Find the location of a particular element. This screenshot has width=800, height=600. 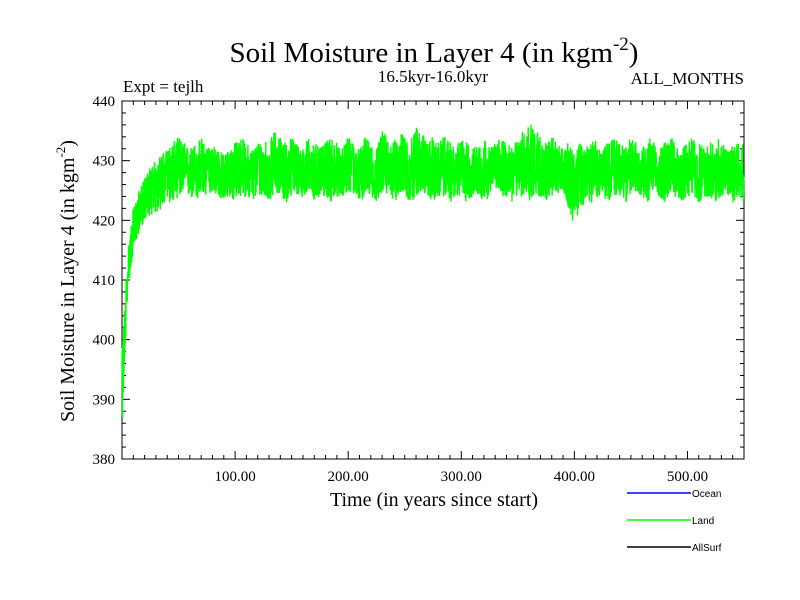

y-tick-label: 410 is located at coordinates (104, 281).